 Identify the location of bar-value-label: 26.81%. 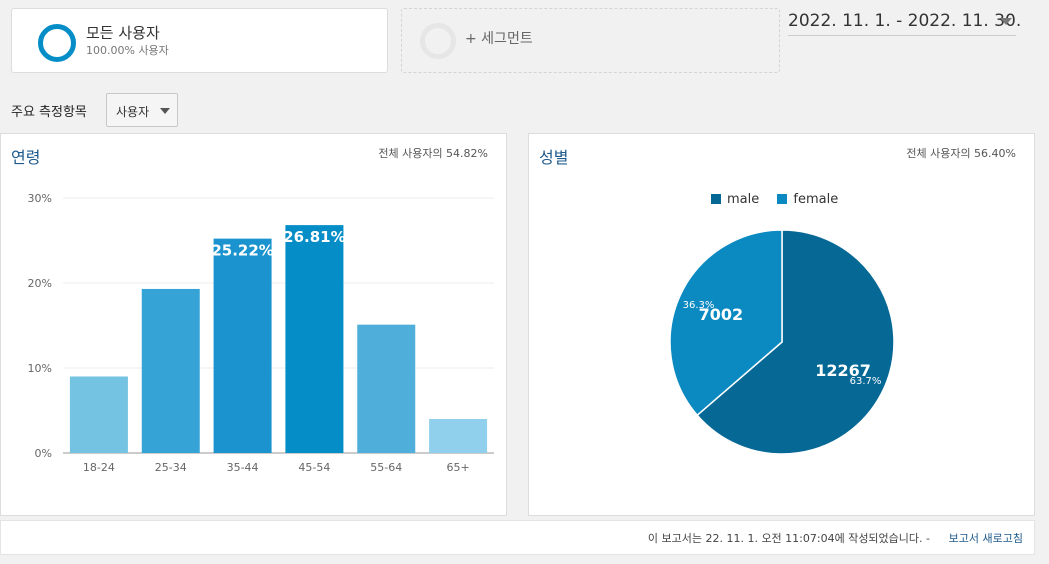
(314, 237).